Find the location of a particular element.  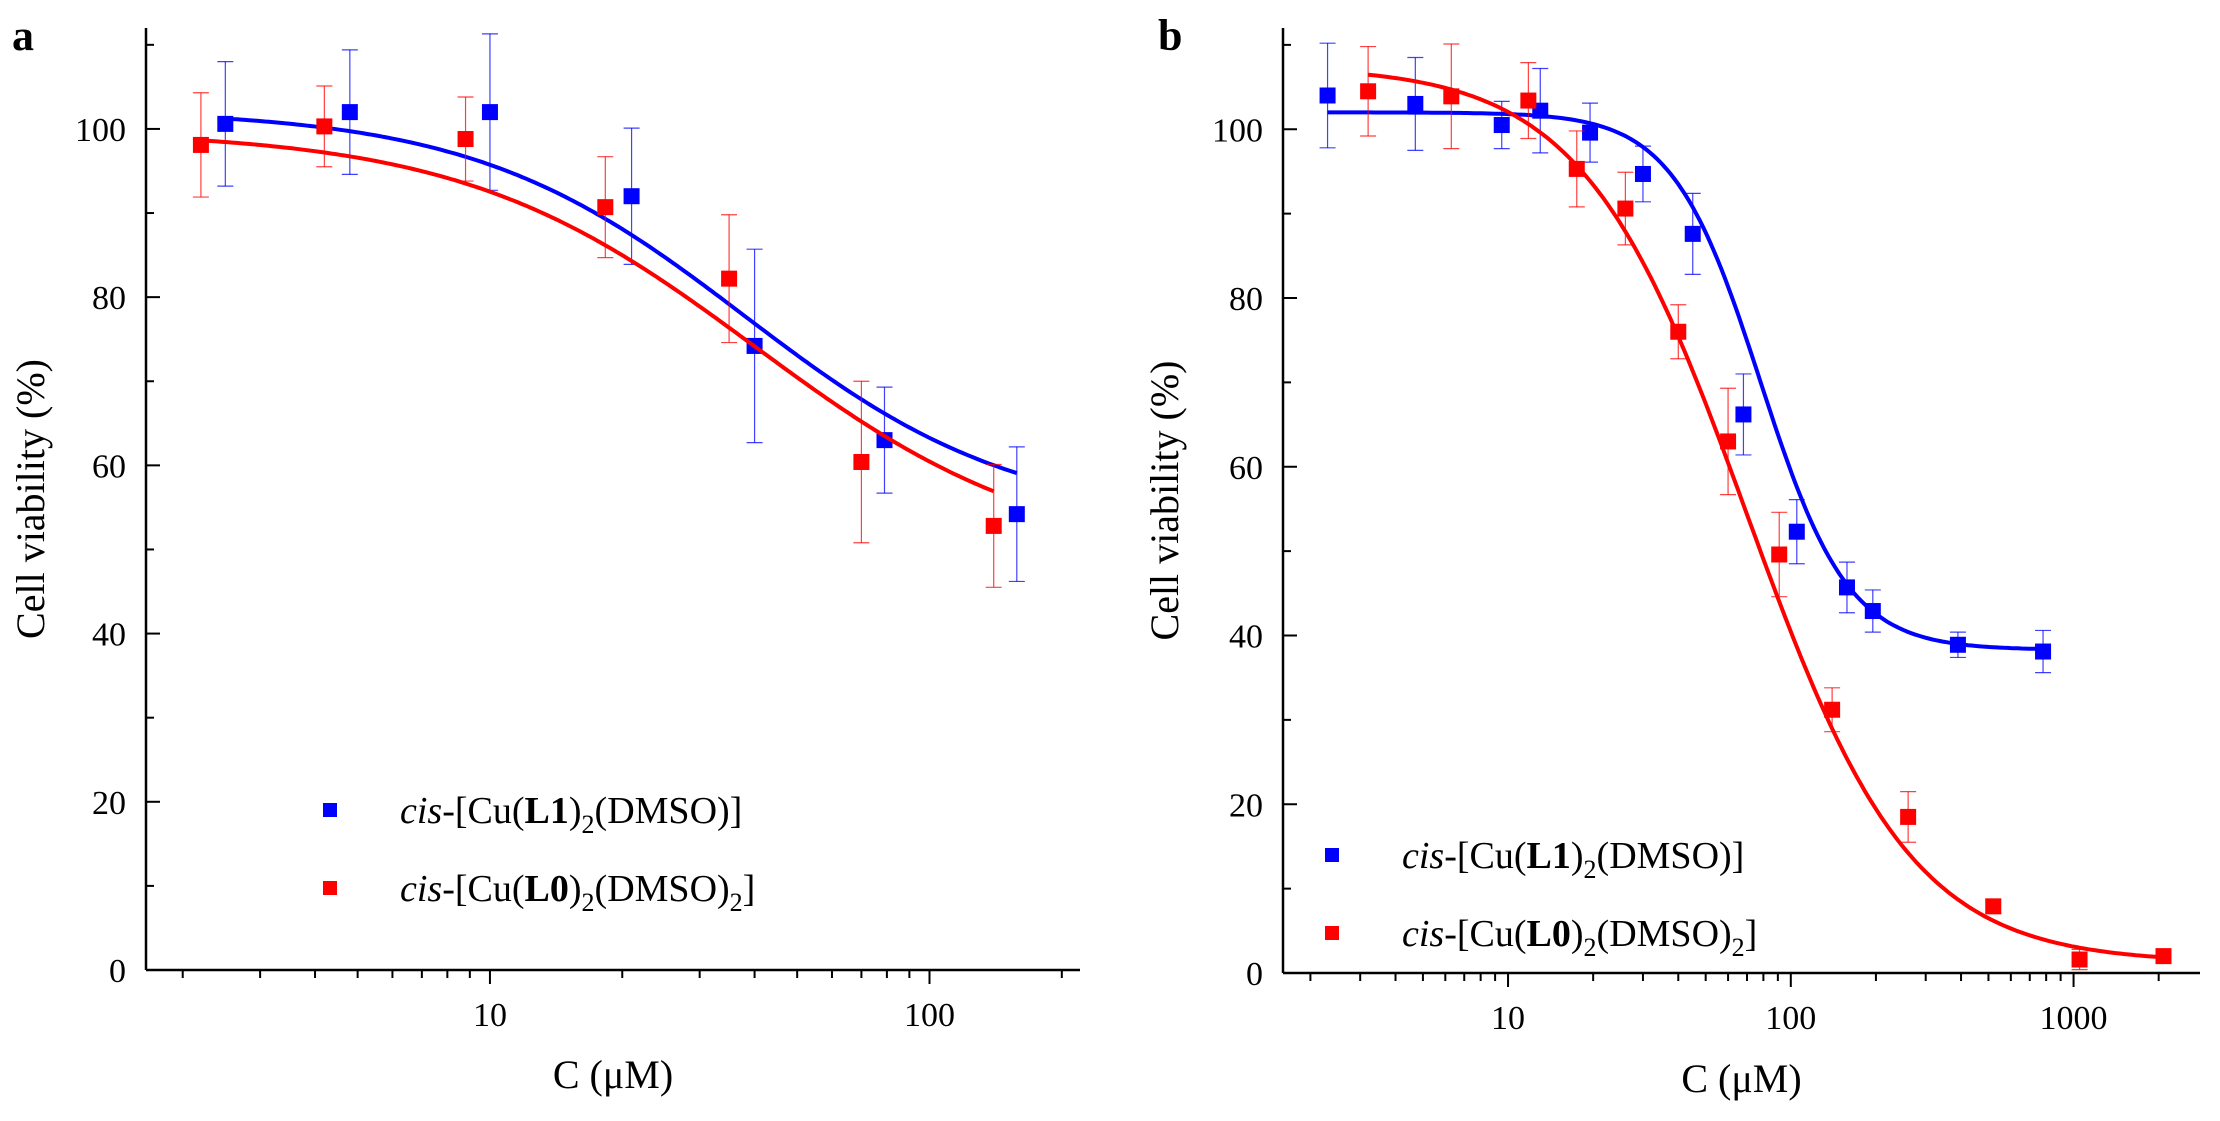

panel-letter-a: a is located at coordinates (23, 35).